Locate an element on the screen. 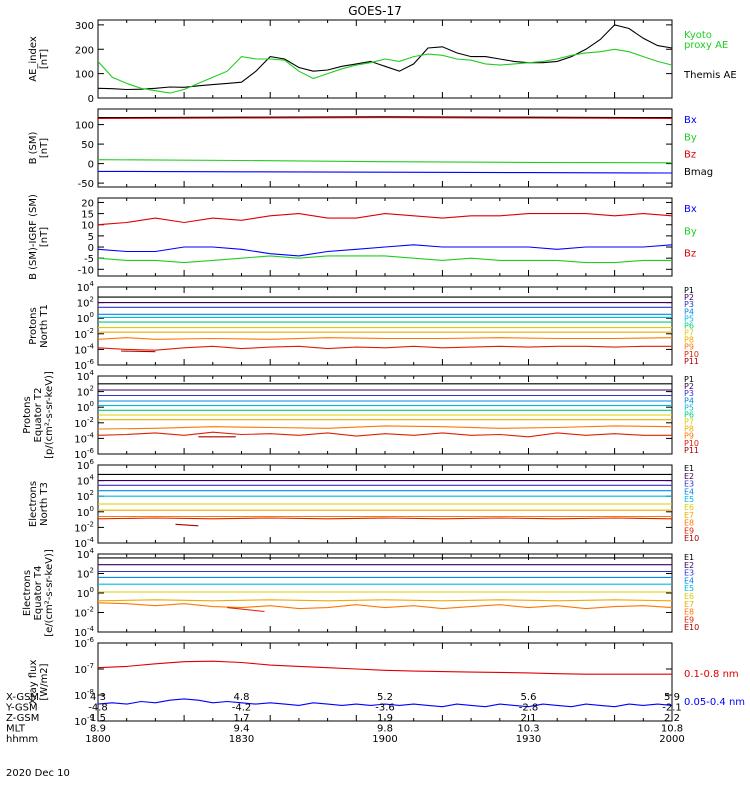 This screenshot has height=800, width=750. series-p11 is located at coordinates (138, 351).